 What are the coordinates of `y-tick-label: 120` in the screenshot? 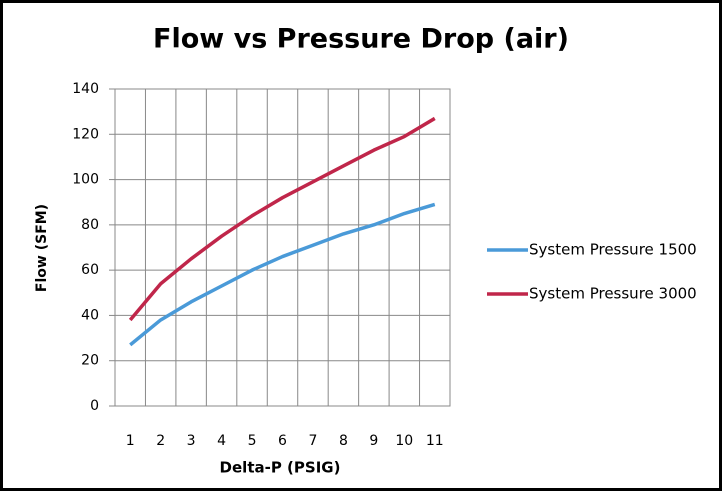 It's located at (85, 134).